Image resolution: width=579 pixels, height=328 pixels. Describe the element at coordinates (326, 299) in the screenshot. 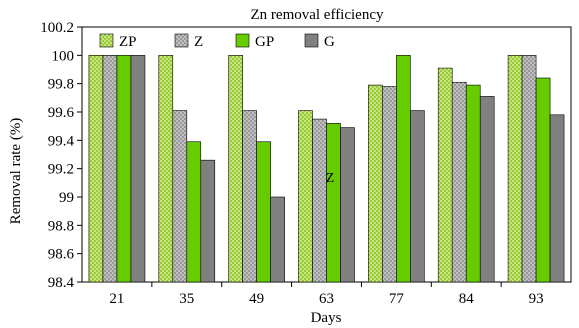

I see `x-tick-label: 63` at that location.